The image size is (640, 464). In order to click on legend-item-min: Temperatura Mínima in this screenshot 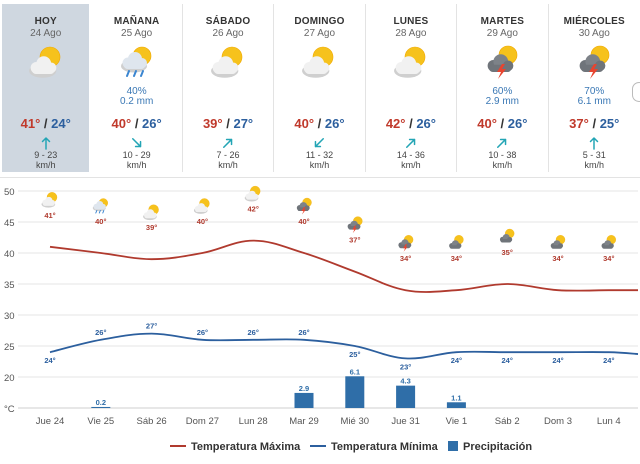, I will do `click(374, 447)`.